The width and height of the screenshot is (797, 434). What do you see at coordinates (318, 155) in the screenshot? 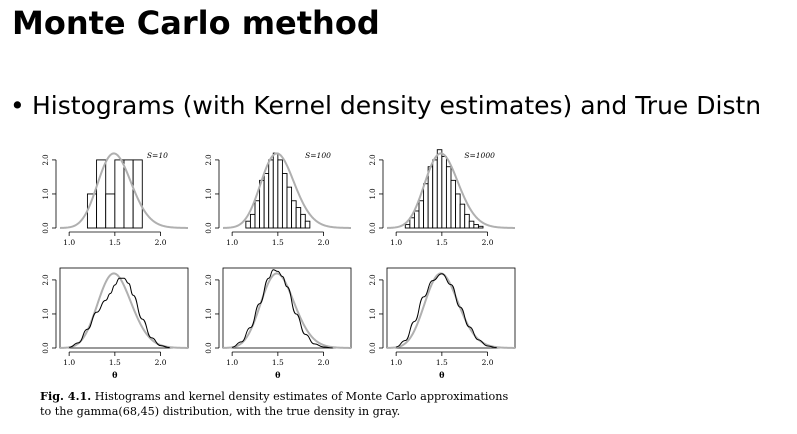
I see `sample-size-label: S=100` at bounding box center [318, 155].